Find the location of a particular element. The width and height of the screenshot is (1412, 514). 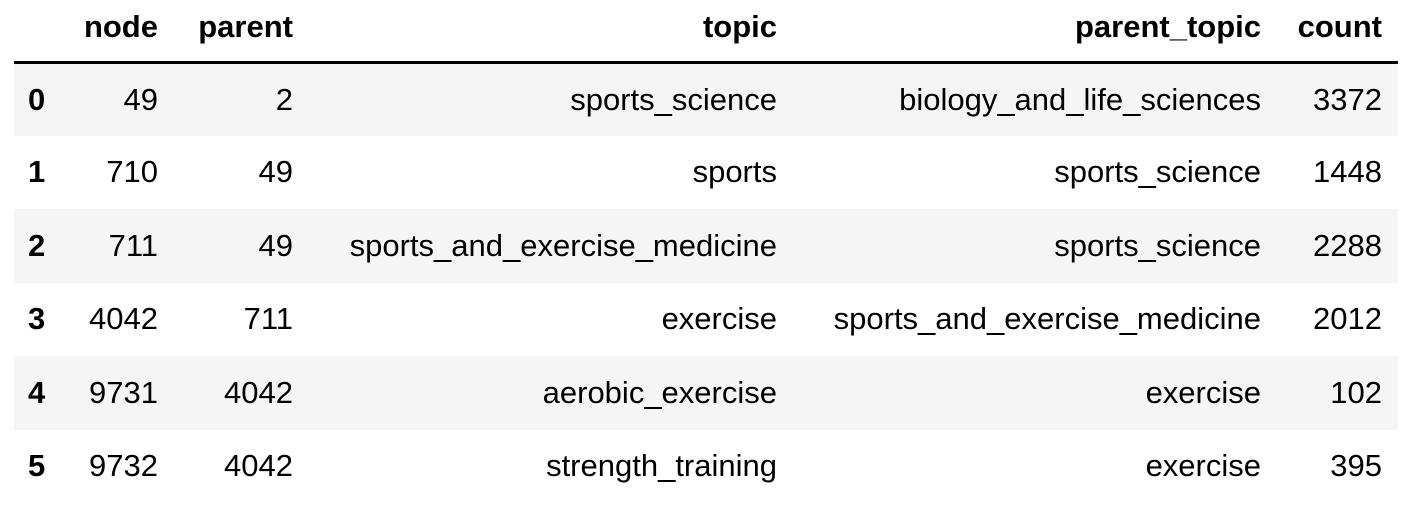

cell-node: 4042 is located at coordinates (123, 319).